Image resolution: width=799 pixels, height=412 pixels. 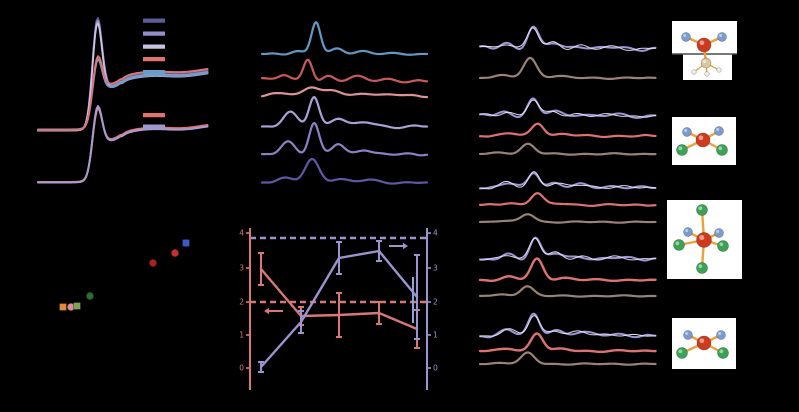 What do you see at coordinates (567, 68) in the screenshot?
I see `panel-c-curve-g1-brown` at bounding box center [567, 68].